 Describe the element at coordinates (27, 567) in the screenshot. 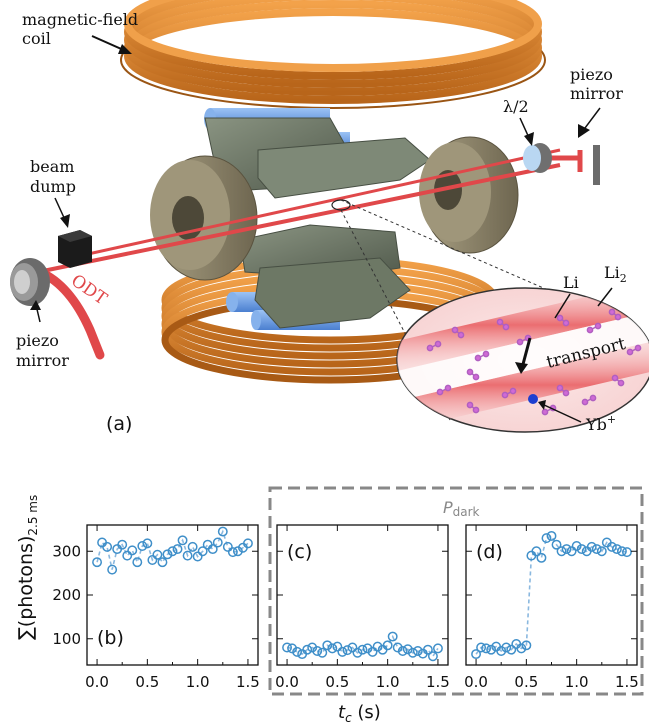

I see `y-axis-label: ∑(photons)2.5 ms` at that location.